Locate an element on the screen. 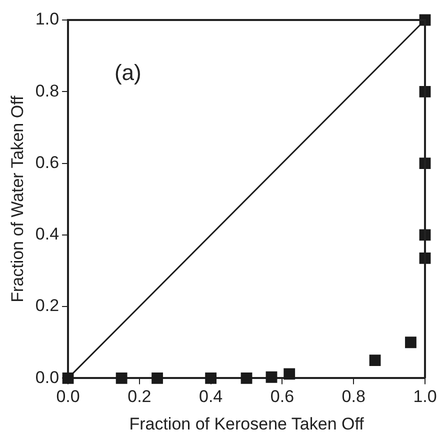 The height and width of the screenshot is (443, 441). y-tick-label: 0.4 is located at coordinates (47, 234).